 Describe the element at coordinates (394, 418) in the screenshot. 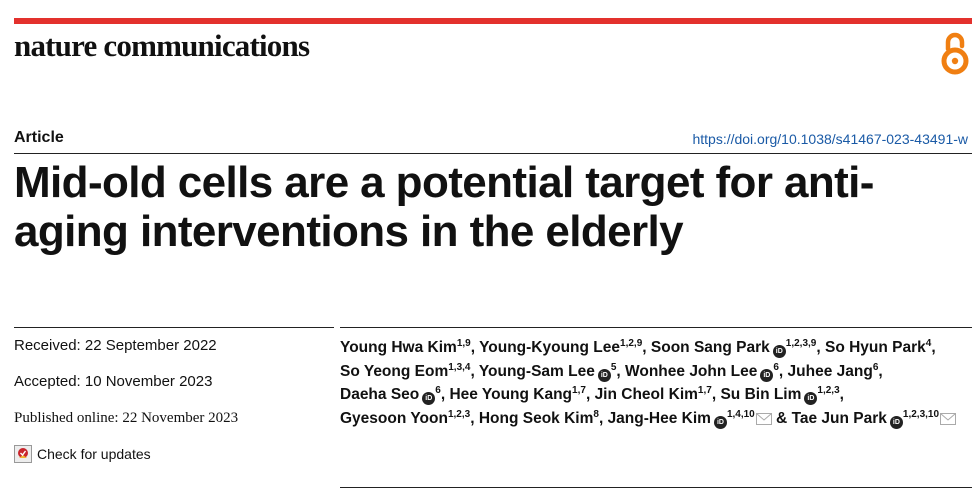

I see `author-name-text: Gyesoon Yoon` at that location.